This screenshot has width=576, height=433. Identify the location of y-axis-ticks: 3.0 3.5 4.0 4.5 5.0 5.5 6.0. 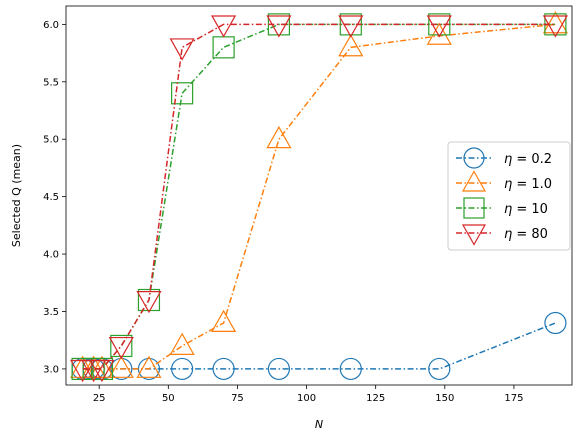
(54, 197).